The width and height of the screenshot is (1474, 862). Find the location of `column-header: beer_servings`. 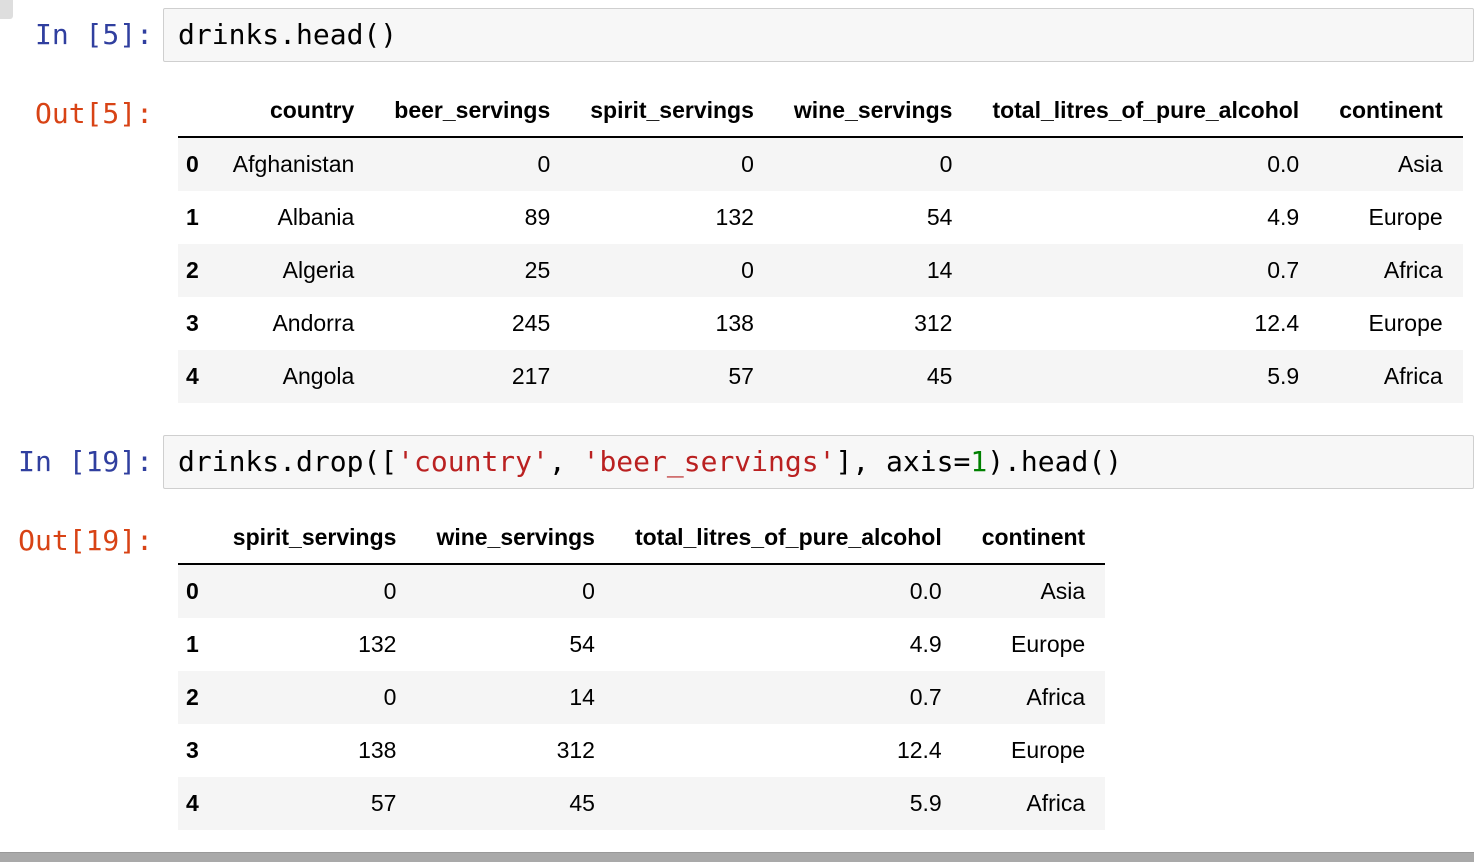

column-header: beer_servings is located at coordinates (472, 110).